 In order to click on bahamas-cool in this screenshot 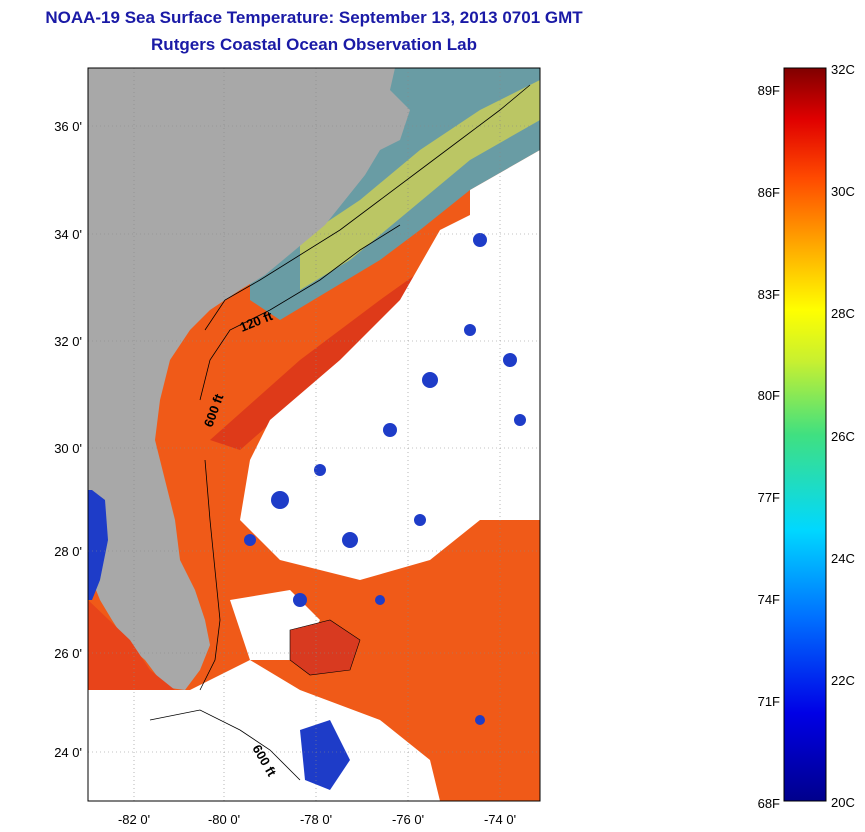, I will do `click(325, 755)`.